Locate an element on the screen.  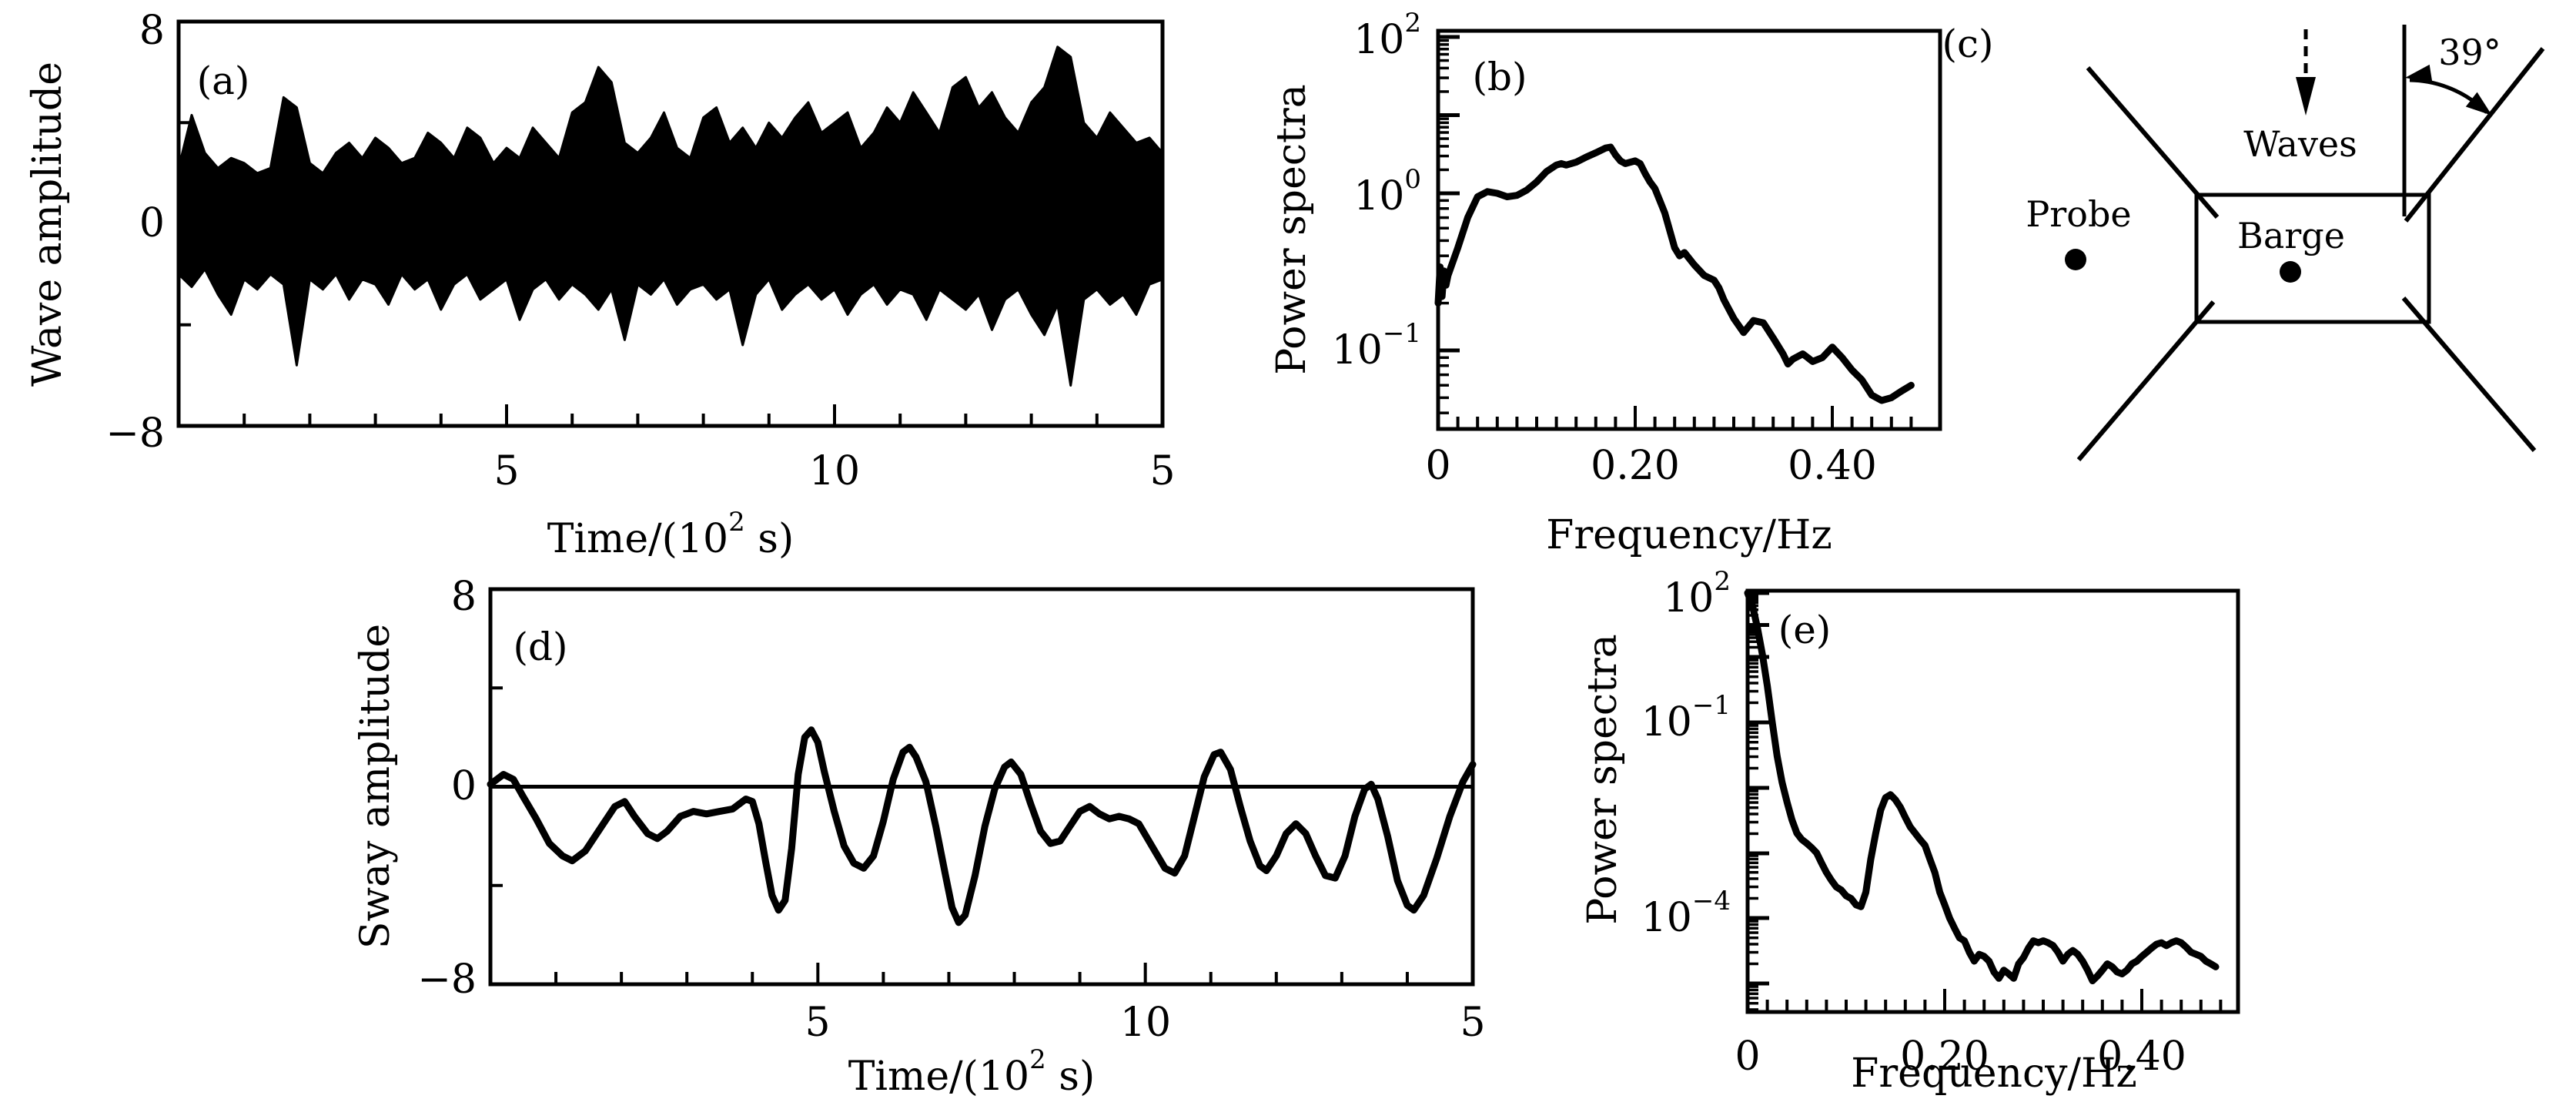
panel-e-xtick-040: 0.40 is located at coordinates (2142, 1057).